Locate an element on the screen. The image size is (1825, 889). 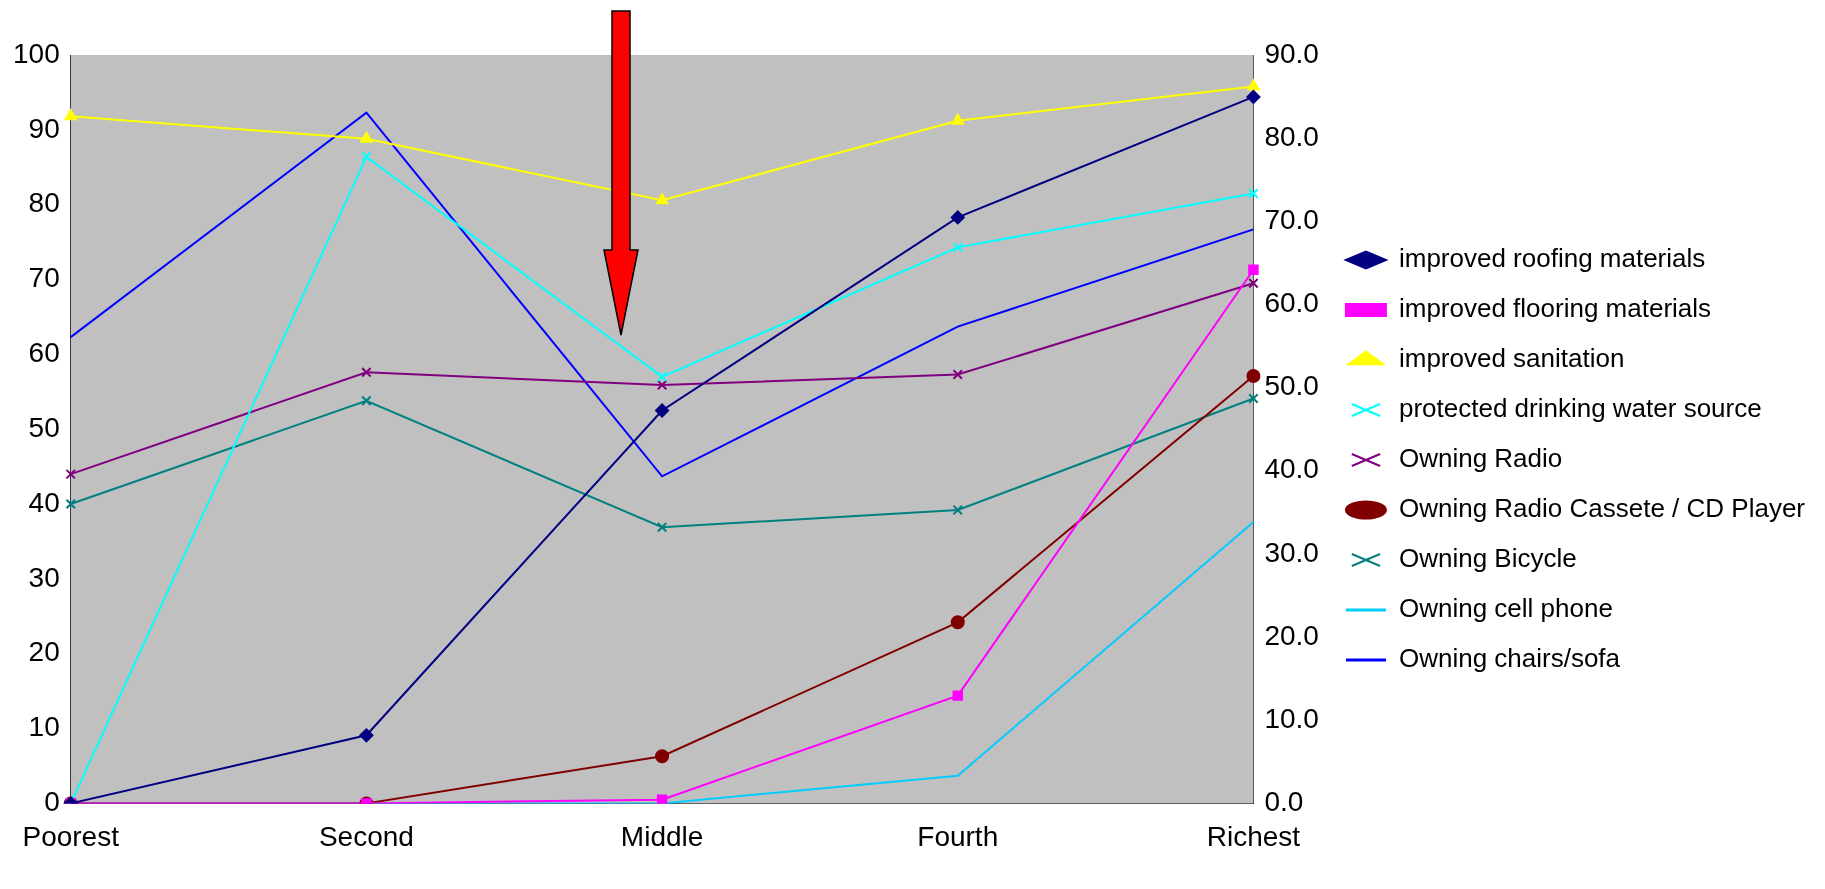
y2-tick-label: 50.0 is located at coordinates (1291, 386).